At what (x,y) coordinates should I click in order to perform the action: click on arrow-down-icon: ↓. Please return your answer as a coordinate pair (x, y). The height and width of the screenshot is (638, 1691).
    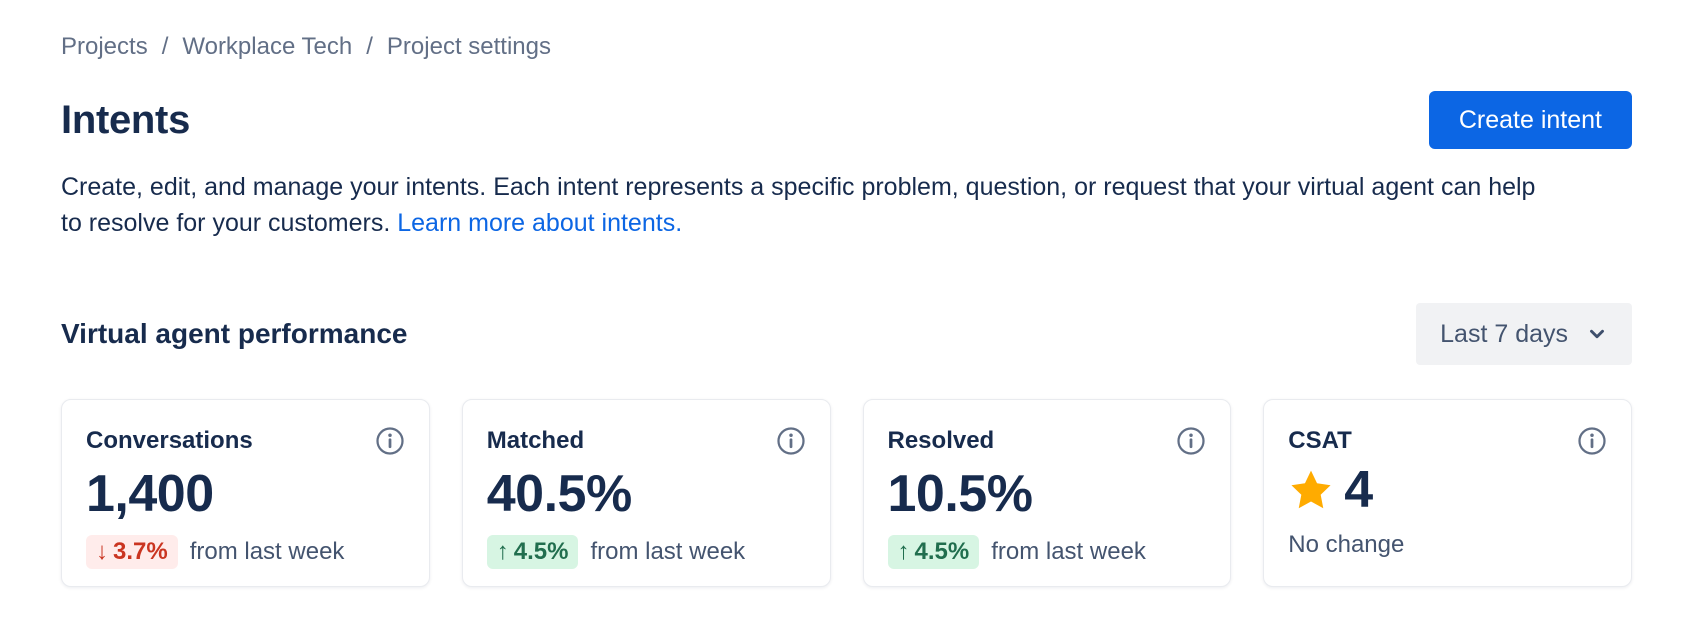
    Looking at the image, I should click on (102, 552).